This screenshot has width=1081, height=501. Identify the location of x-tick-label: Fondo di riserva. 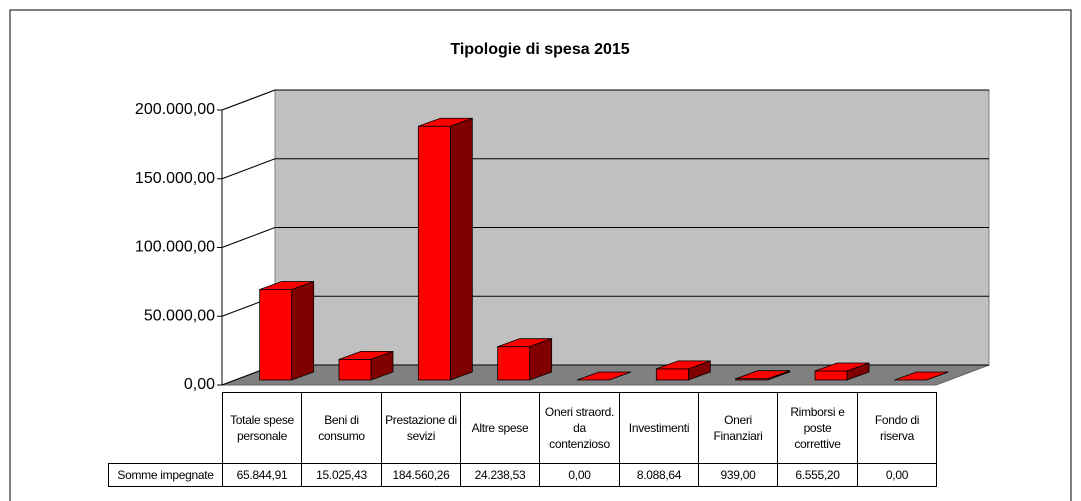
(897, 428).